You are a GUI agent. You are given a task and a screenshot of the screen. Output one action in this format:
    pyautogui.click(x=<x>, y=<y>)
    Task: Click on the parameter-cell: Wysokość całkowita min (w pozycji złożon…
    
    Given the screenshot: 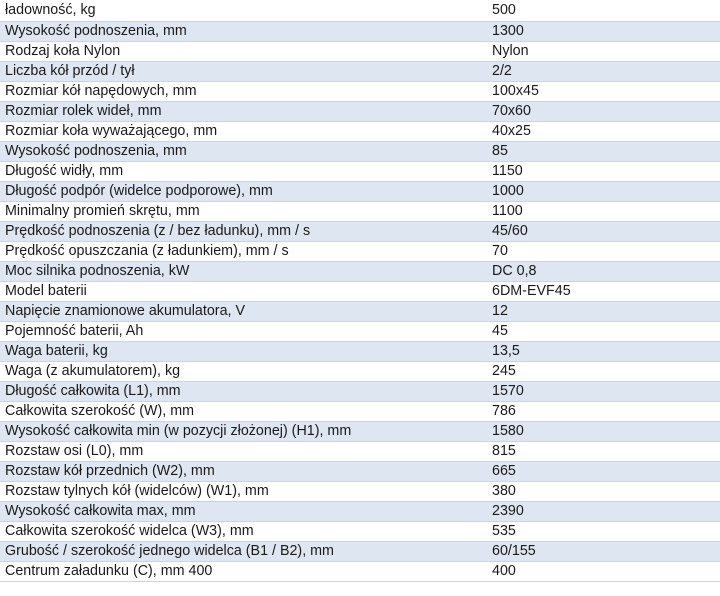 What is the action you would take?
    pyautogui.click(x=244, y=431)
    